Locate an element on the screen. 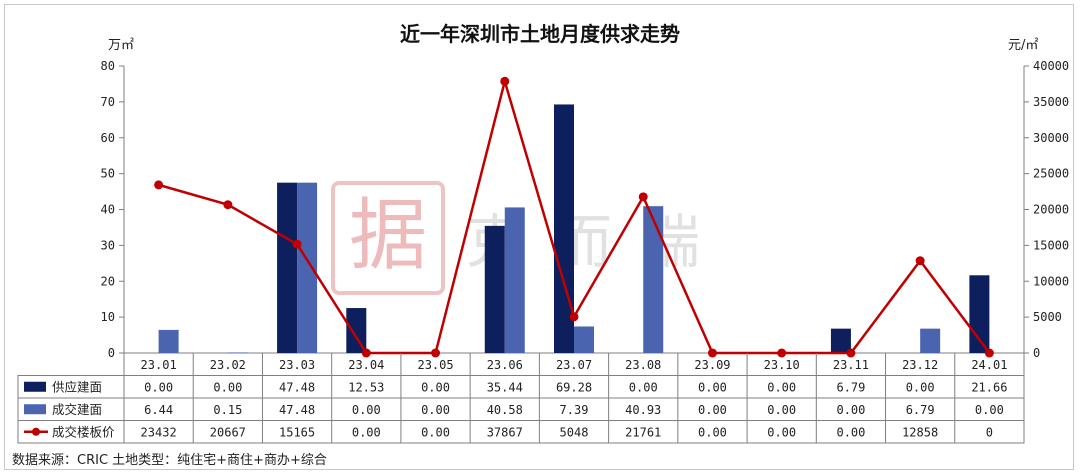 The image size is (1080, 474). x-tick-label: 23.08 is located at coordinates (643, 365).